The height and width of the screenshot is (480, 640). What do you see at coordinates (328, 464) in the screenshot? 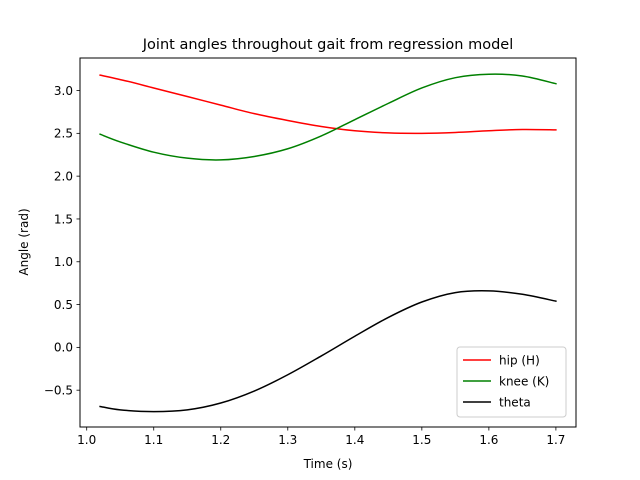
I see `x-axis-label: Time (s)` at bounding box center [328, 464].